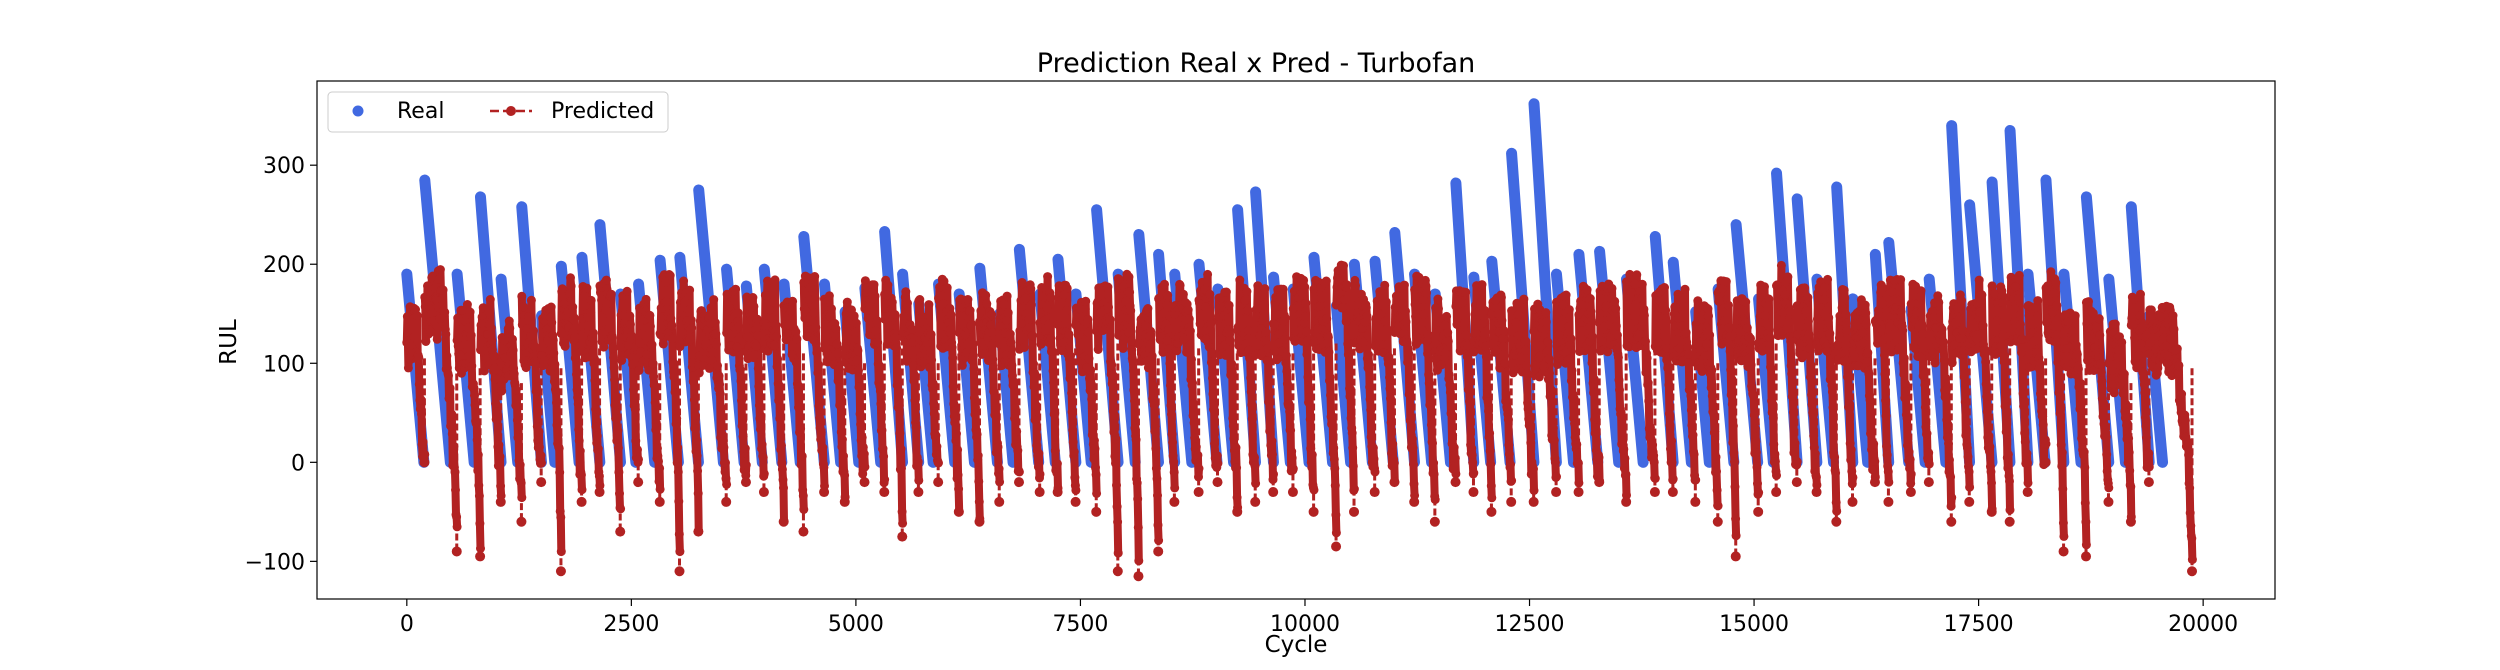  Describe the element at coordinates (1319, 618) in the screenshot. I see `x-axis-ticks: 0 2500 5000 7500 10000 12500 15000 17500 20000` at that location.